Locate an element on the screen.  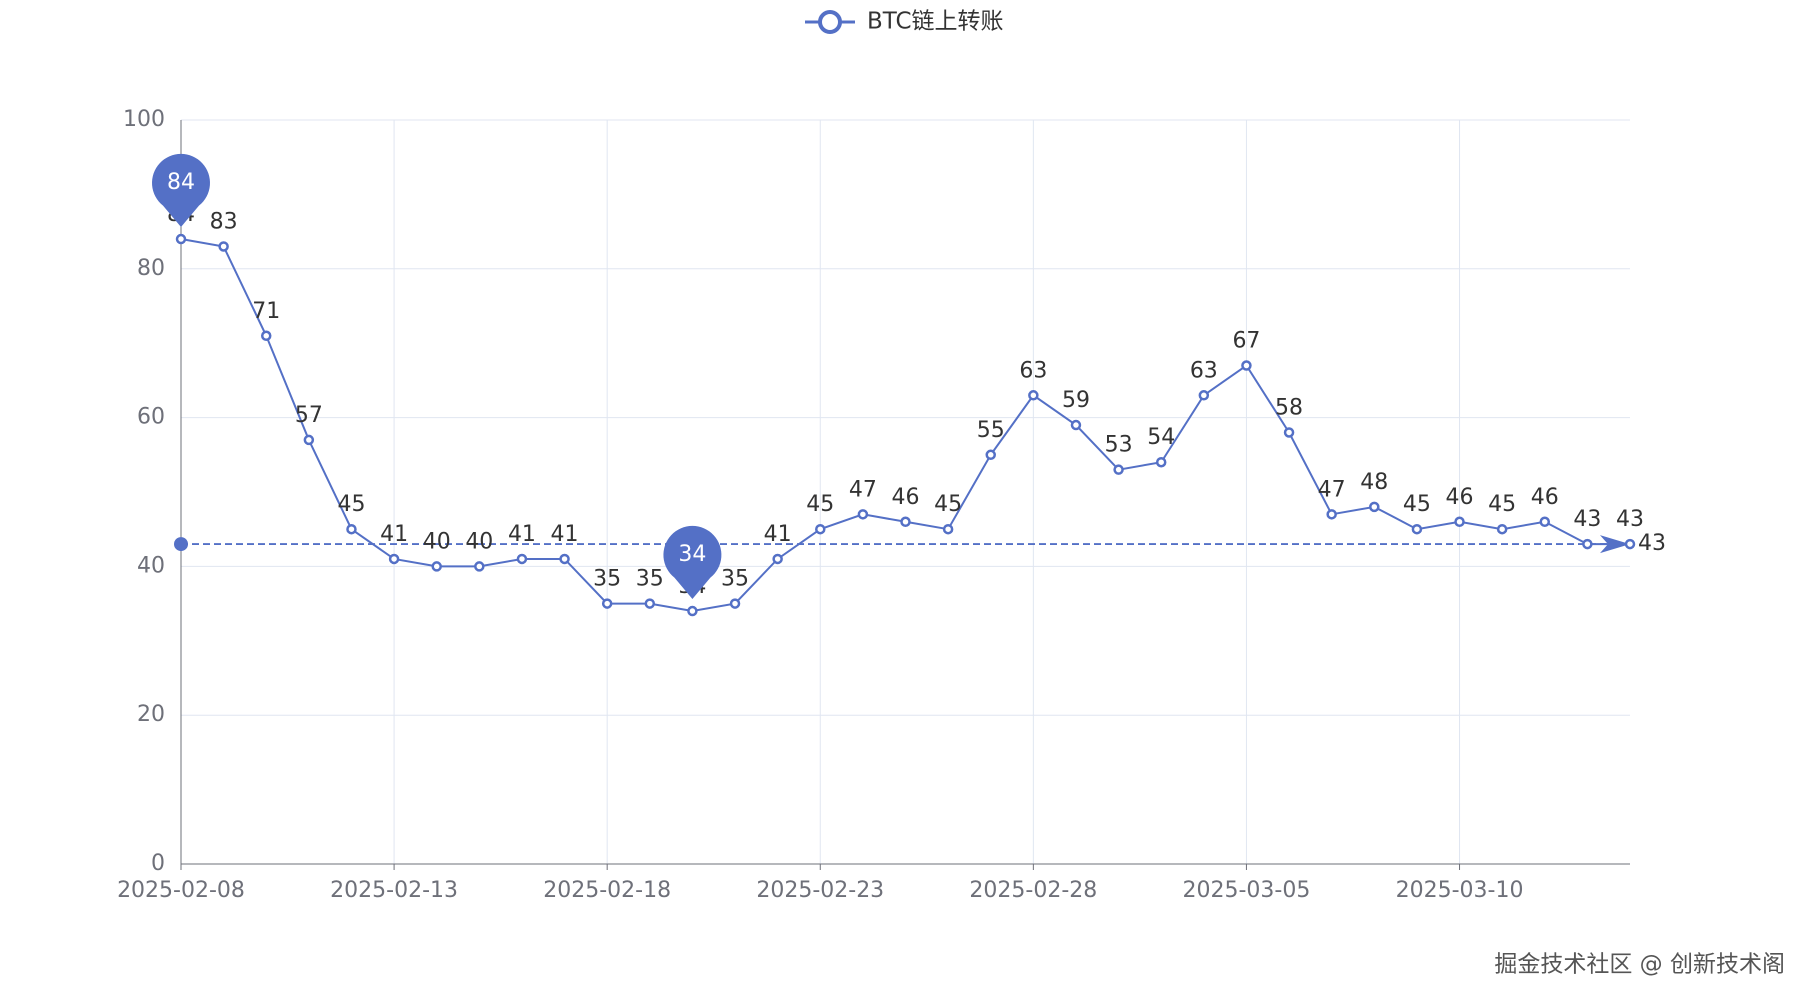
y-tick-label: 100 is located at coordinates (144, 119).